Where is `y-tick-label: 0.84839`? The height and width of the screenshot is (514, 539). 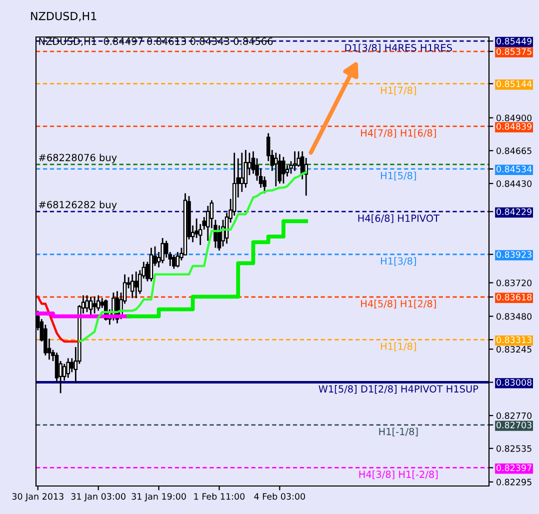 y-tick-label: 0.84839 is located at coordinates (514, 126).